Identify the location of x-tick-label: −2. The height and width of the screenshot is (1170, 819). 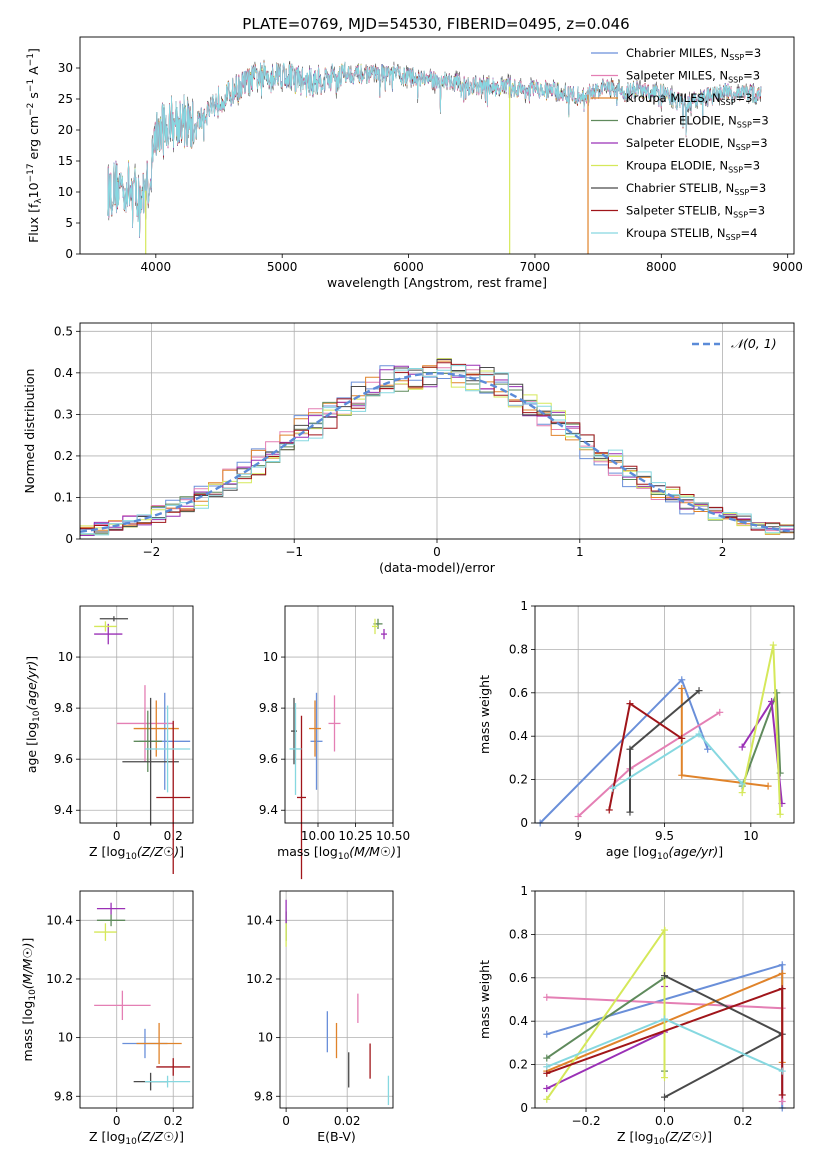
(152, 552).